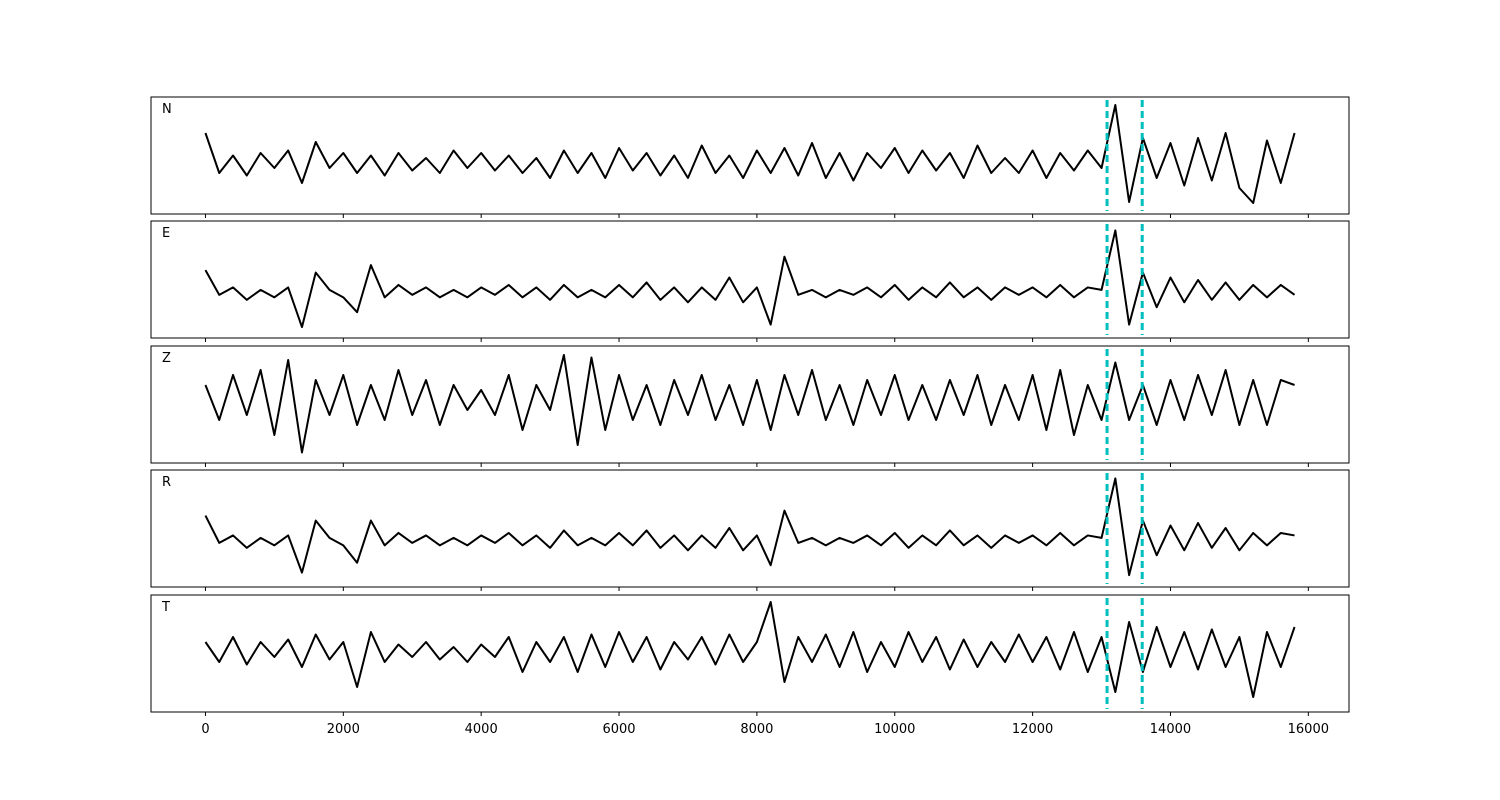 This screenshot has width=1500, height=800. Describe the element at coordinates (1170, 729) in the screenshot. I see `x-tick-label: 14000` at that location.